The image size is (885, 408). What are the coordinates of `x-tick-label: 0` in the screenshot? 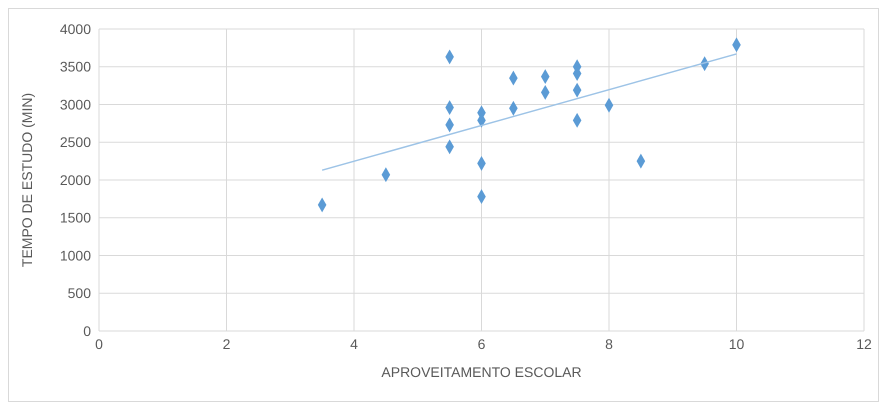 It's located at (99, 344).